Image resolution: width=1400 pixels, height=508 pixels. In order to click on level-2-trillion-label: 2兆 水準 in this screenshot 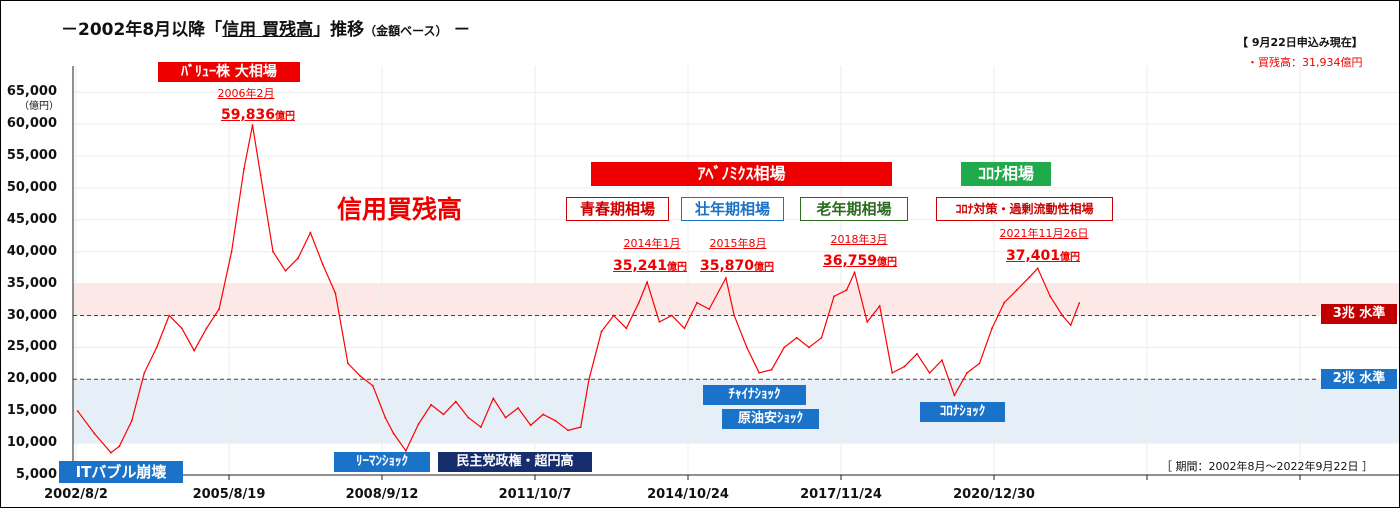, I will do `click(1359, 379)`.